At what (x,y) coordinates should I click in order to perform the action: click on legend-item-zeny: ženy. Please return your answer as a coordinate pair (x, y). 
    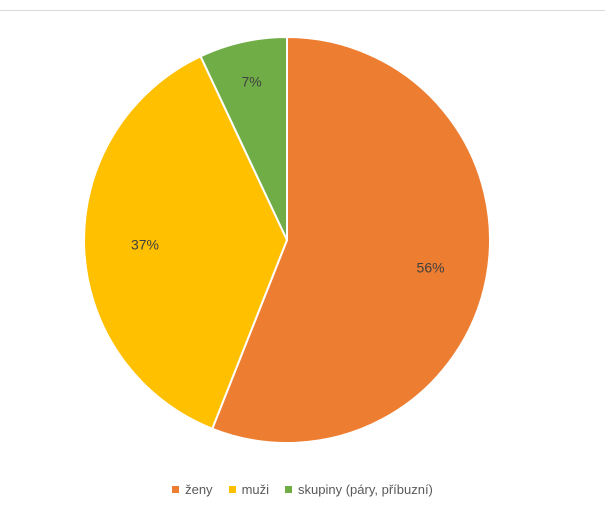
    Looking at the image, I should click on (192, 489).